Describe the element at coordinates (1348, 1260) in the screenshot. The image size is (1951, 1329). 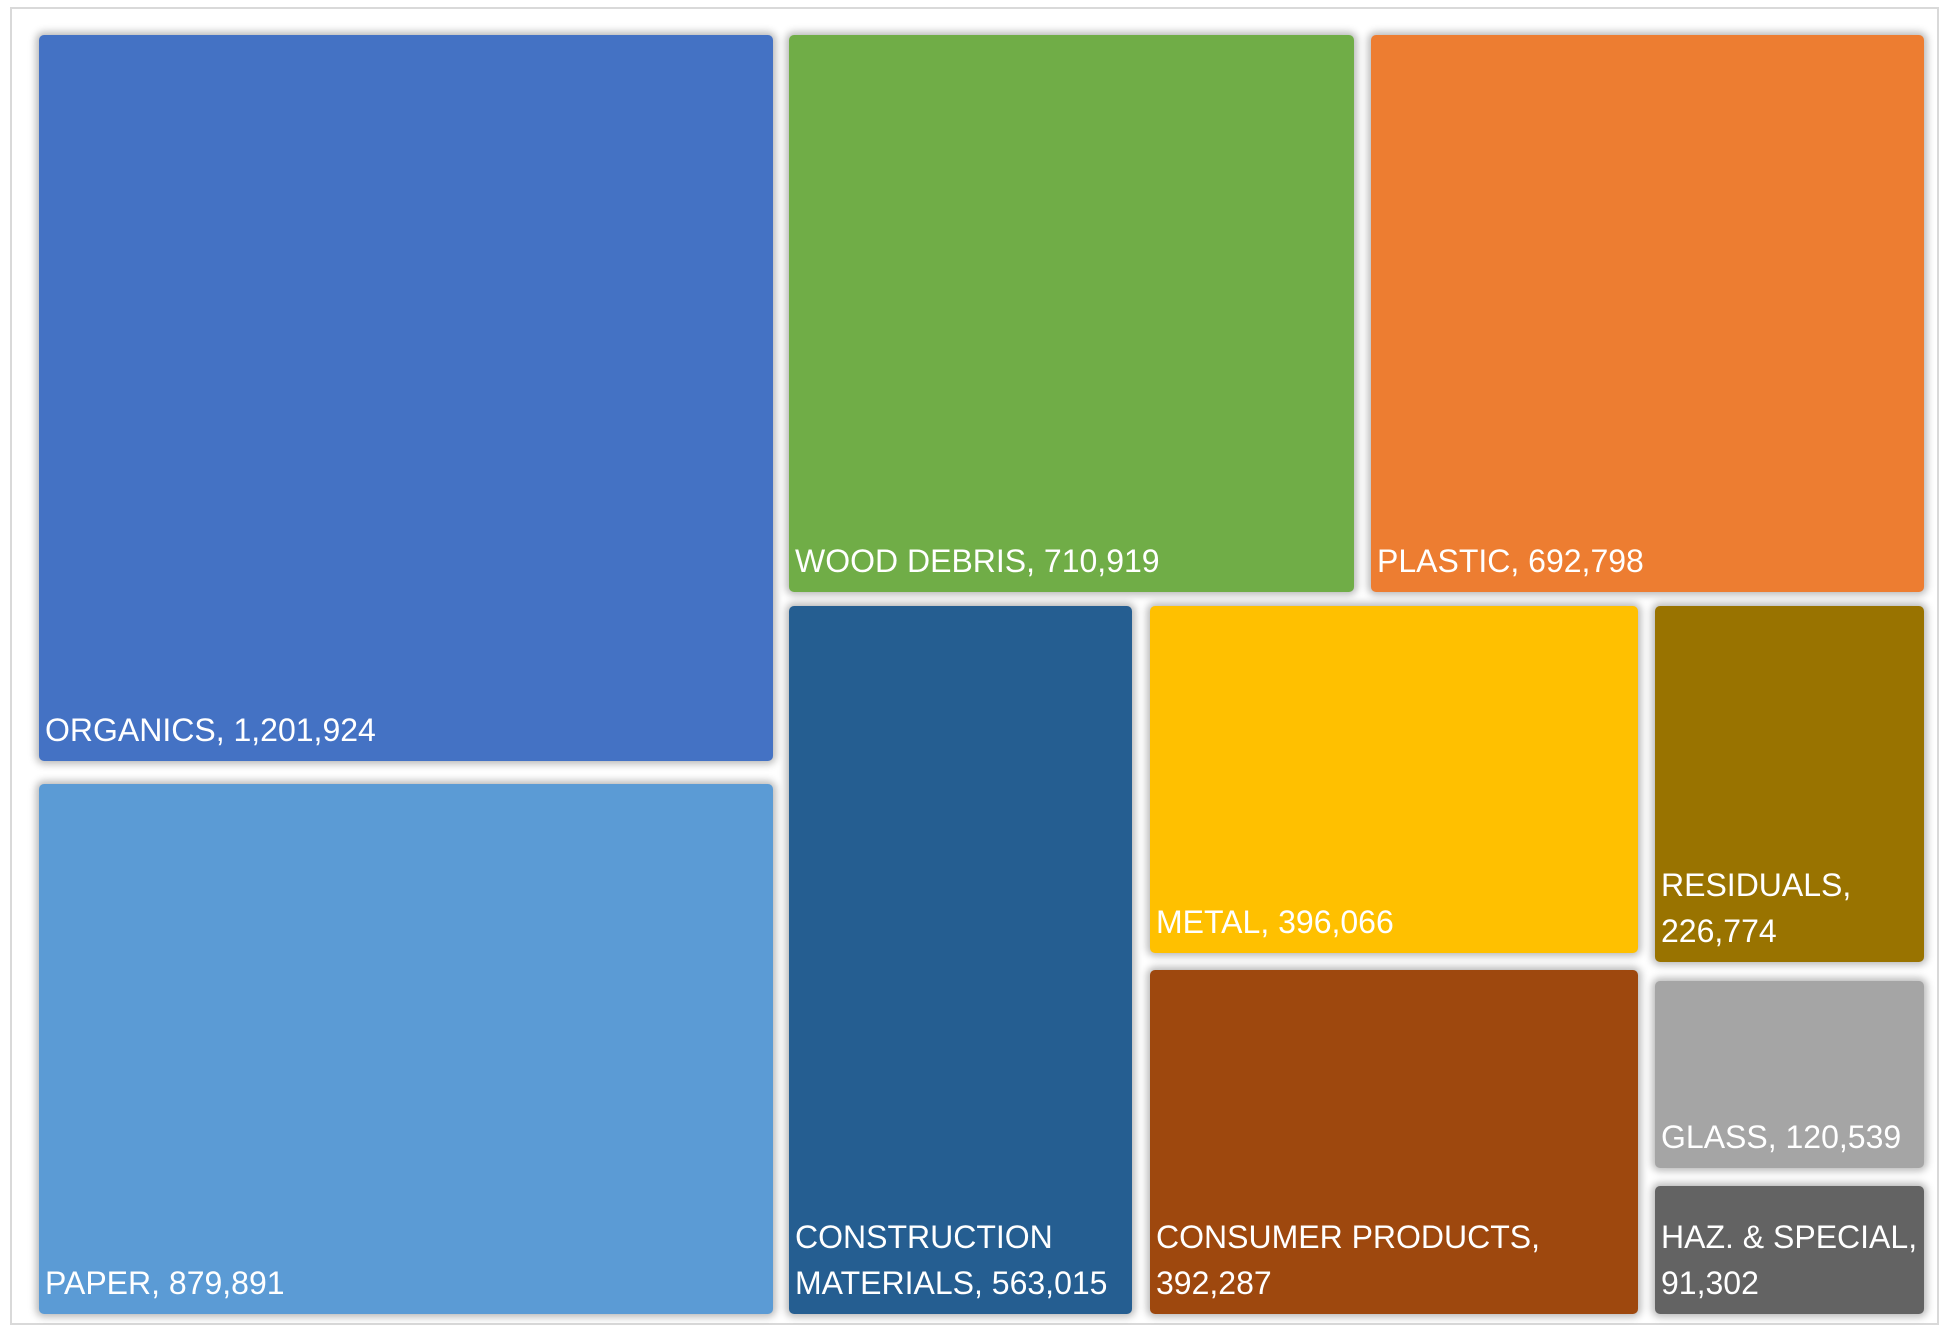
I see `tile-label-consumer-products: CONSUMER PRODUCTS, 392,287` at that location.